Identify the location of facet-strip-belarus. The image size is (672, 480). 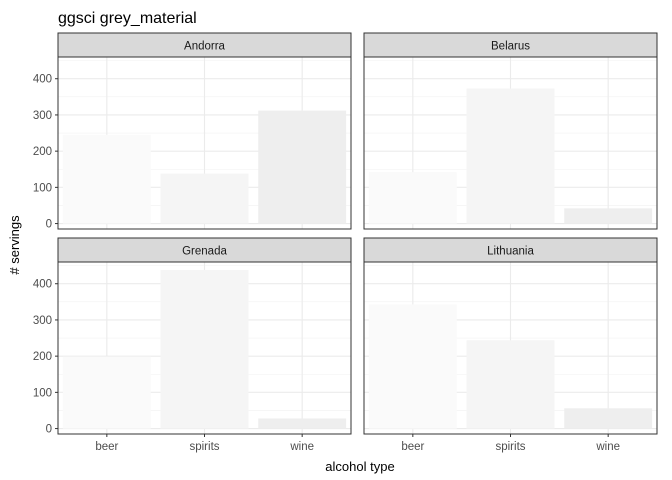
(510, 45).